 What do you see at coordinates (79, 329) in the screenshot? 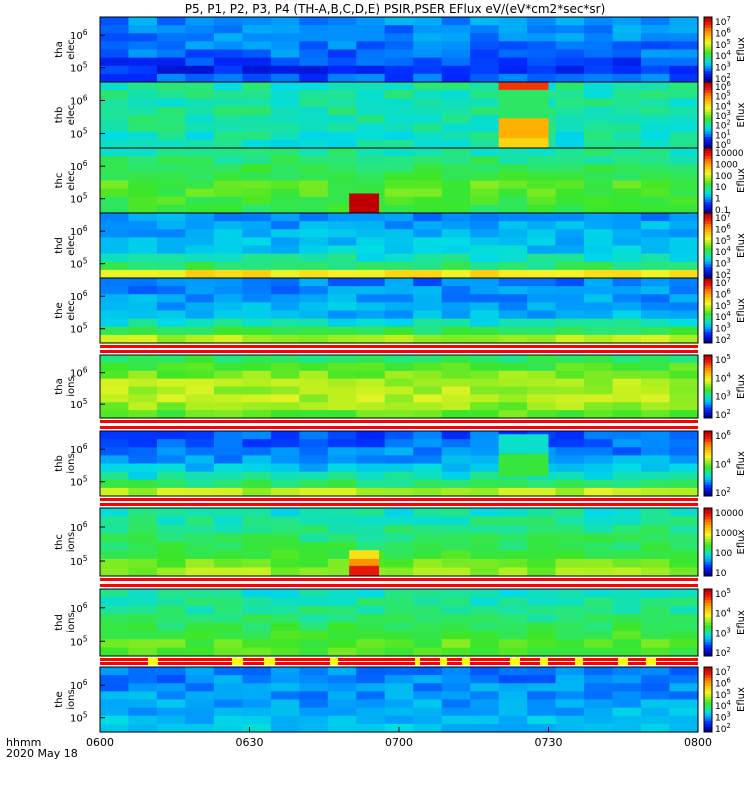
I see `y-tick-label: 105` at bounding box center [79, 329].